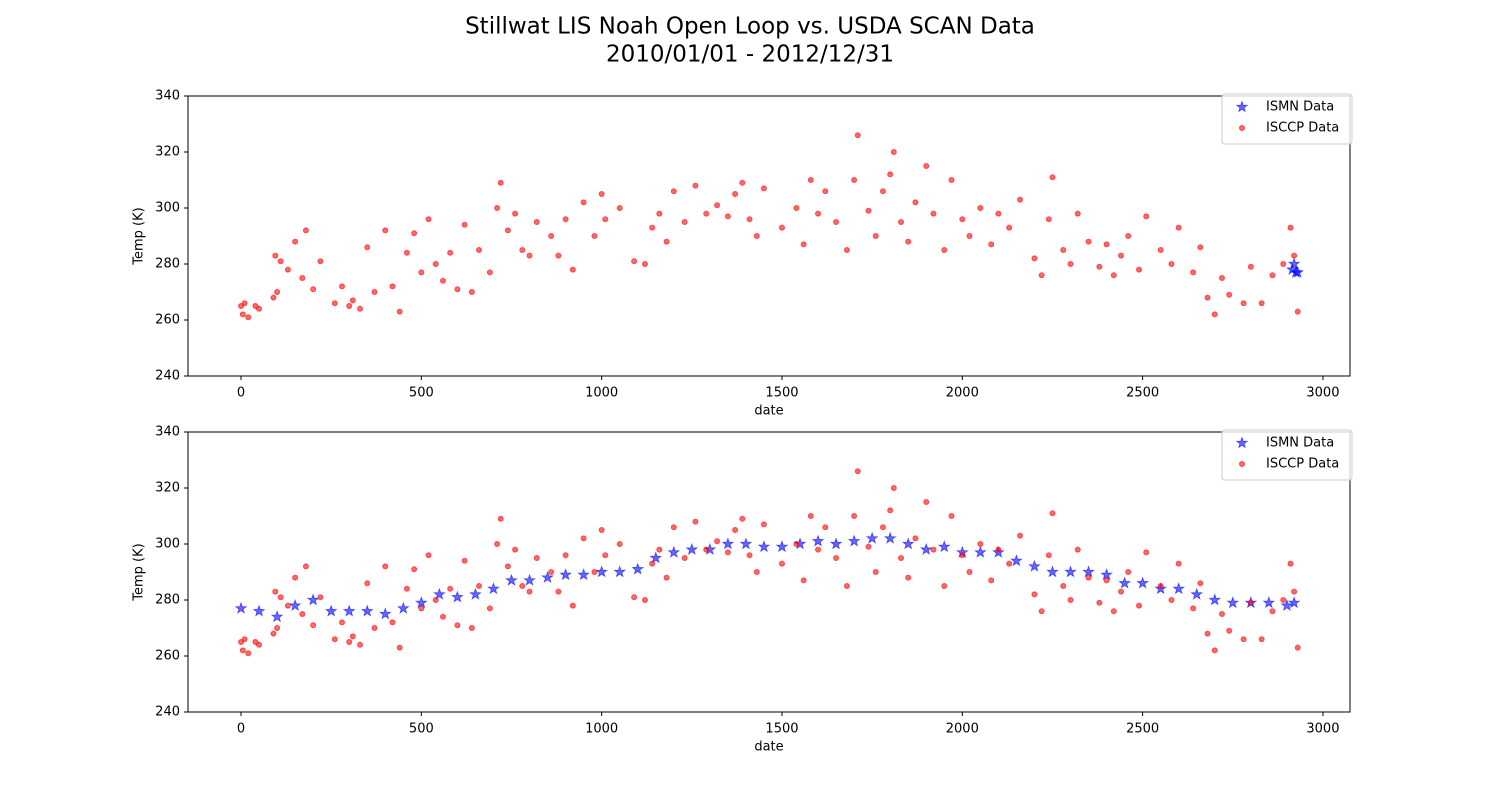 This screenshot has width=1500, height=800. I want to click on x-tick-label: 2000, so click(962, 393).